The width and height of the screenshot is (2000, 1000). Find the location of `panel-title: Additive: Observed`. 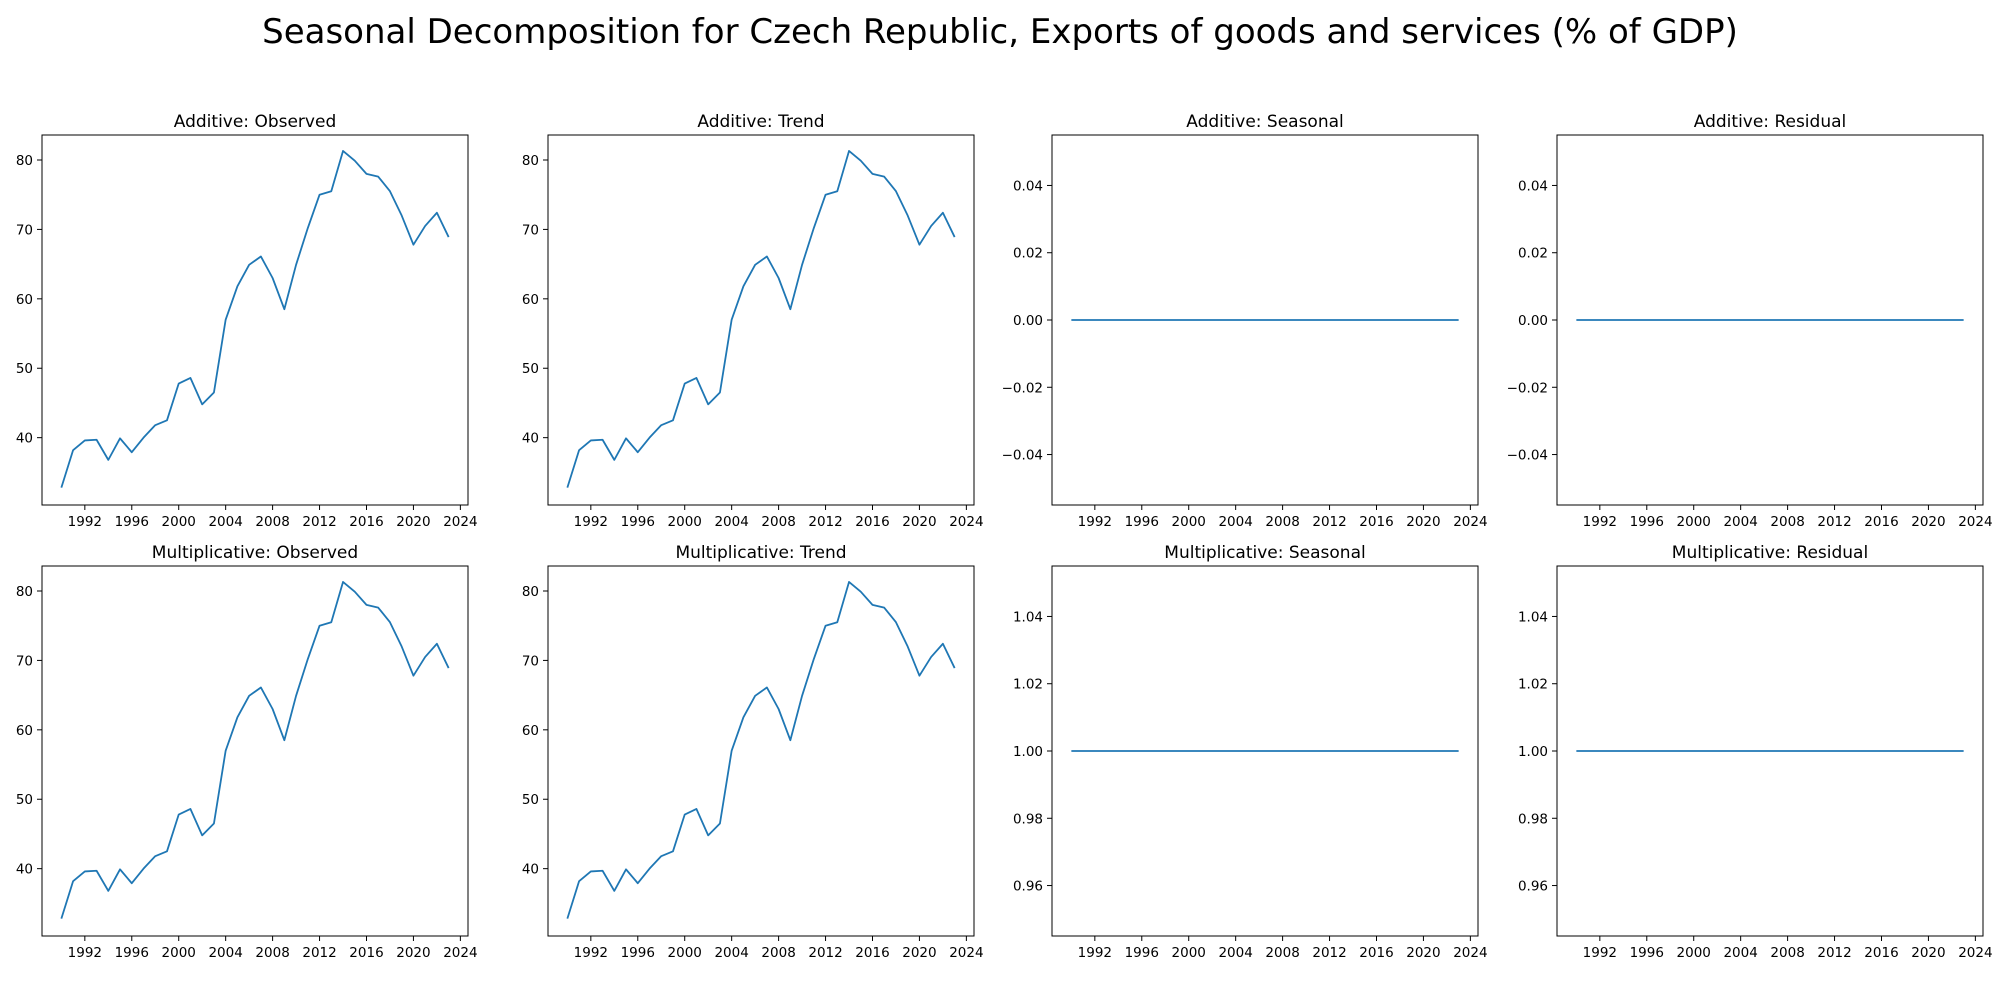

panel-title: Additive: Observed is located at coordinates (255, 122).